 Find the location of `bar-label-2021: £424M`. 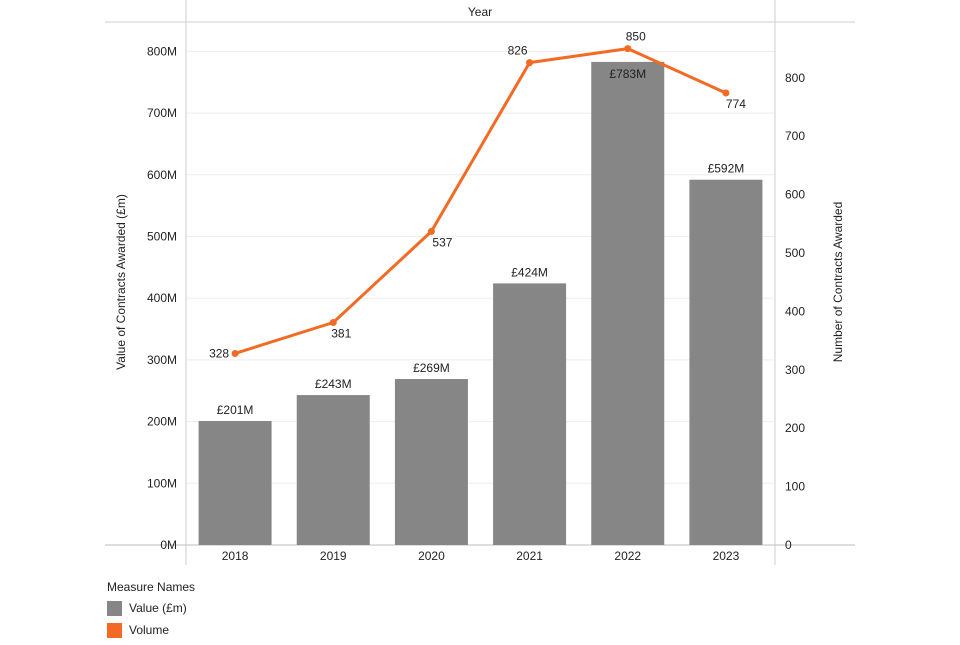

bar-label-2021: £424M is located at coordinates (529, 272).